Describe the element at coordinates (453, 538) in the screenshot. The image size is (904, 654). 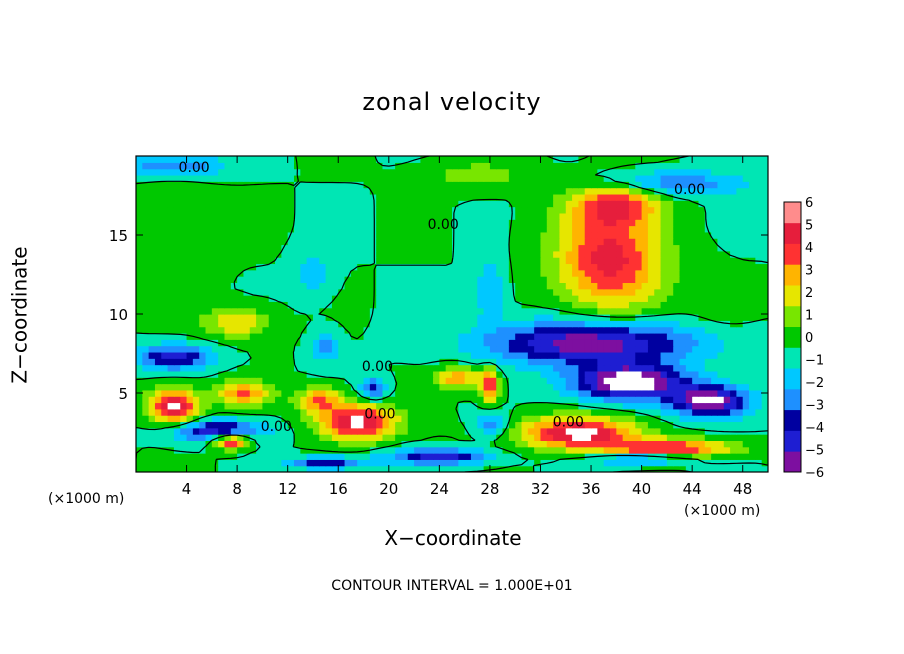
I see `x-axis-label: X−coordinate` at that location.